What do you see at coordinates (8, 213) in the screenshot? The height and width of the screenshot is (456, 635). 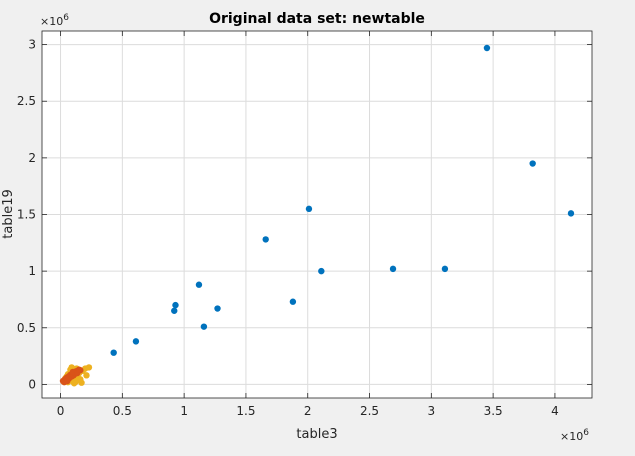 I see `y-axis-label: table19` at bounding box center [8, 213].